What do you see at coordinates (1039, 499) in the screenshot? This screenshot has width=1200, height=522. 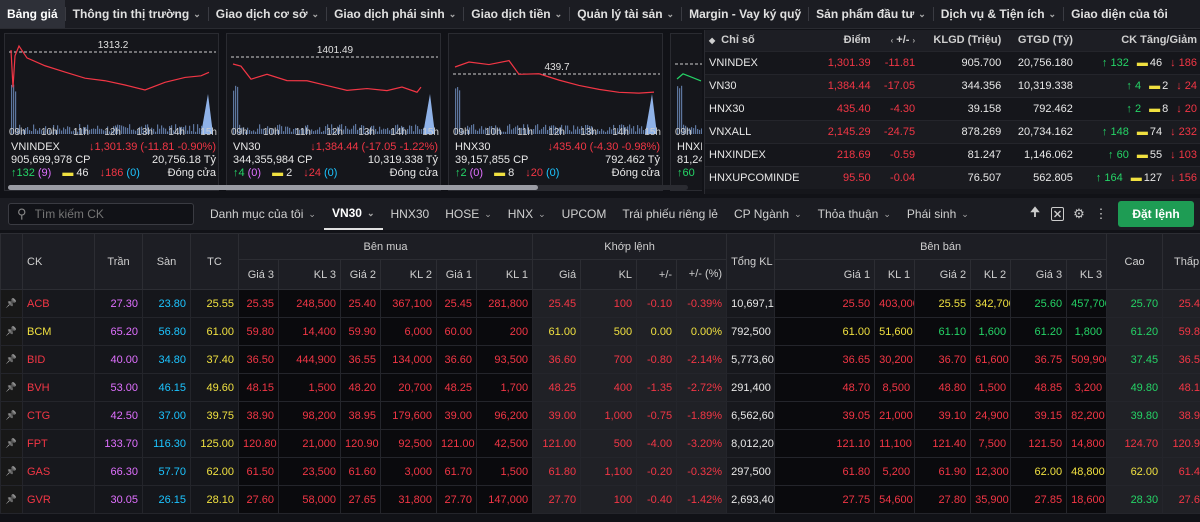 I see `ask-s3: 27.85` at bounding box center [1039, 499].